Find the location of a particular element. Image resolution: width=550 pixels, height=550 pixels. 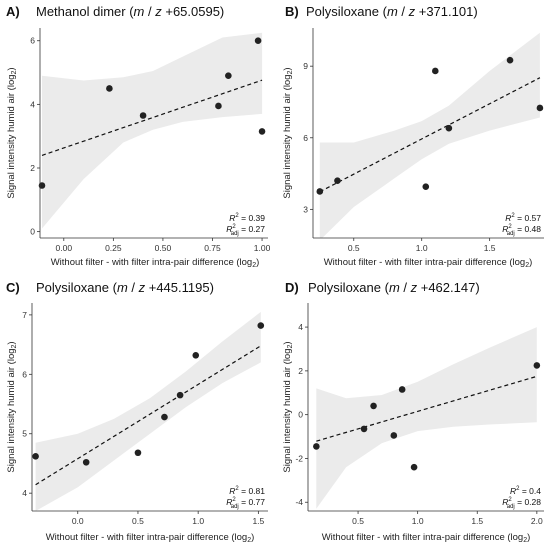

adjusted-r-squared-label: R2 adj = 0.77 is located at coordinates (245, 503).